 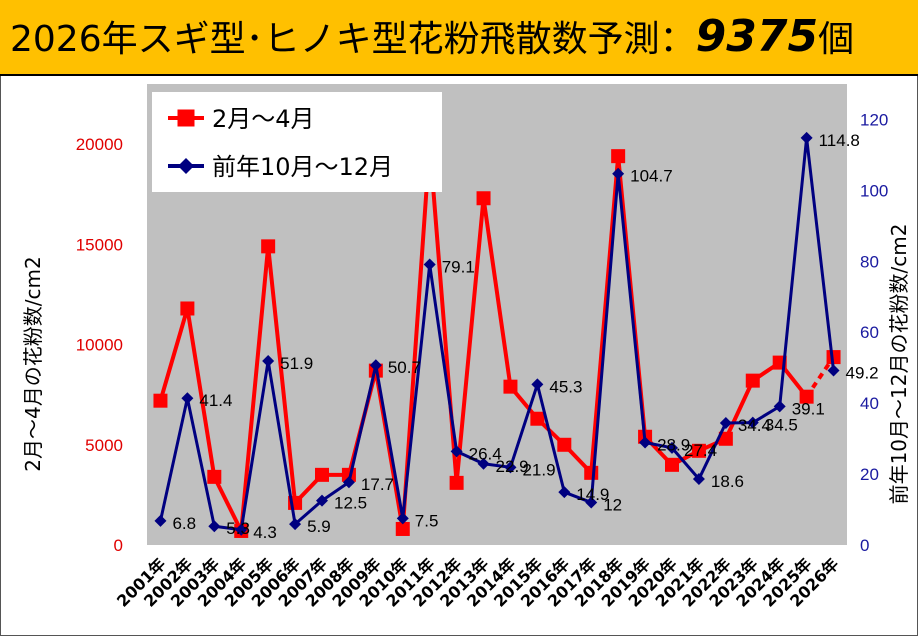 What do you see at coordinates (651, 176) in the screenshot?
I see `series-navy-data-label: 104.7` at bounding box center [651, 176].